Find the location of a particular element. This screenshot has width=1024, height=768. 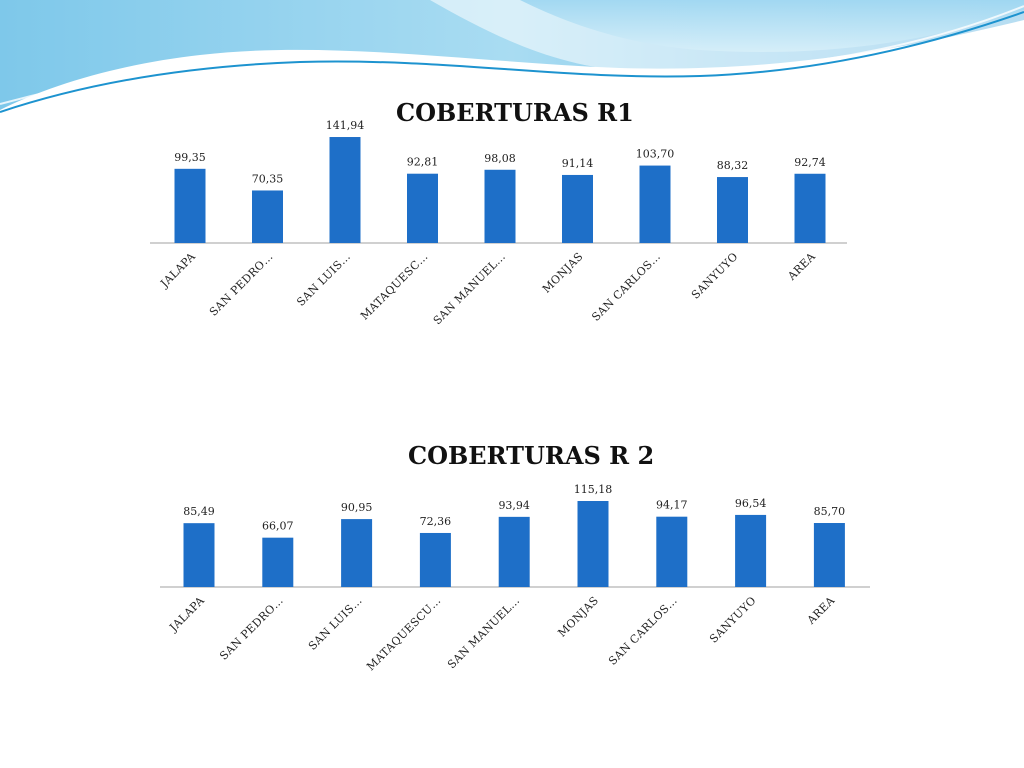

data-label-8: 85,70 is located at coordinates (830, 511).